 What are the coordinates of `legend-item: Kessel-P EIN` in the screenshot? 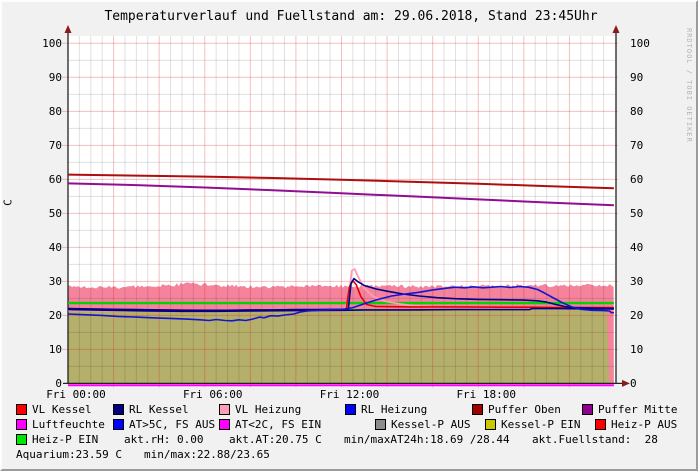 It's located at (532, 424).